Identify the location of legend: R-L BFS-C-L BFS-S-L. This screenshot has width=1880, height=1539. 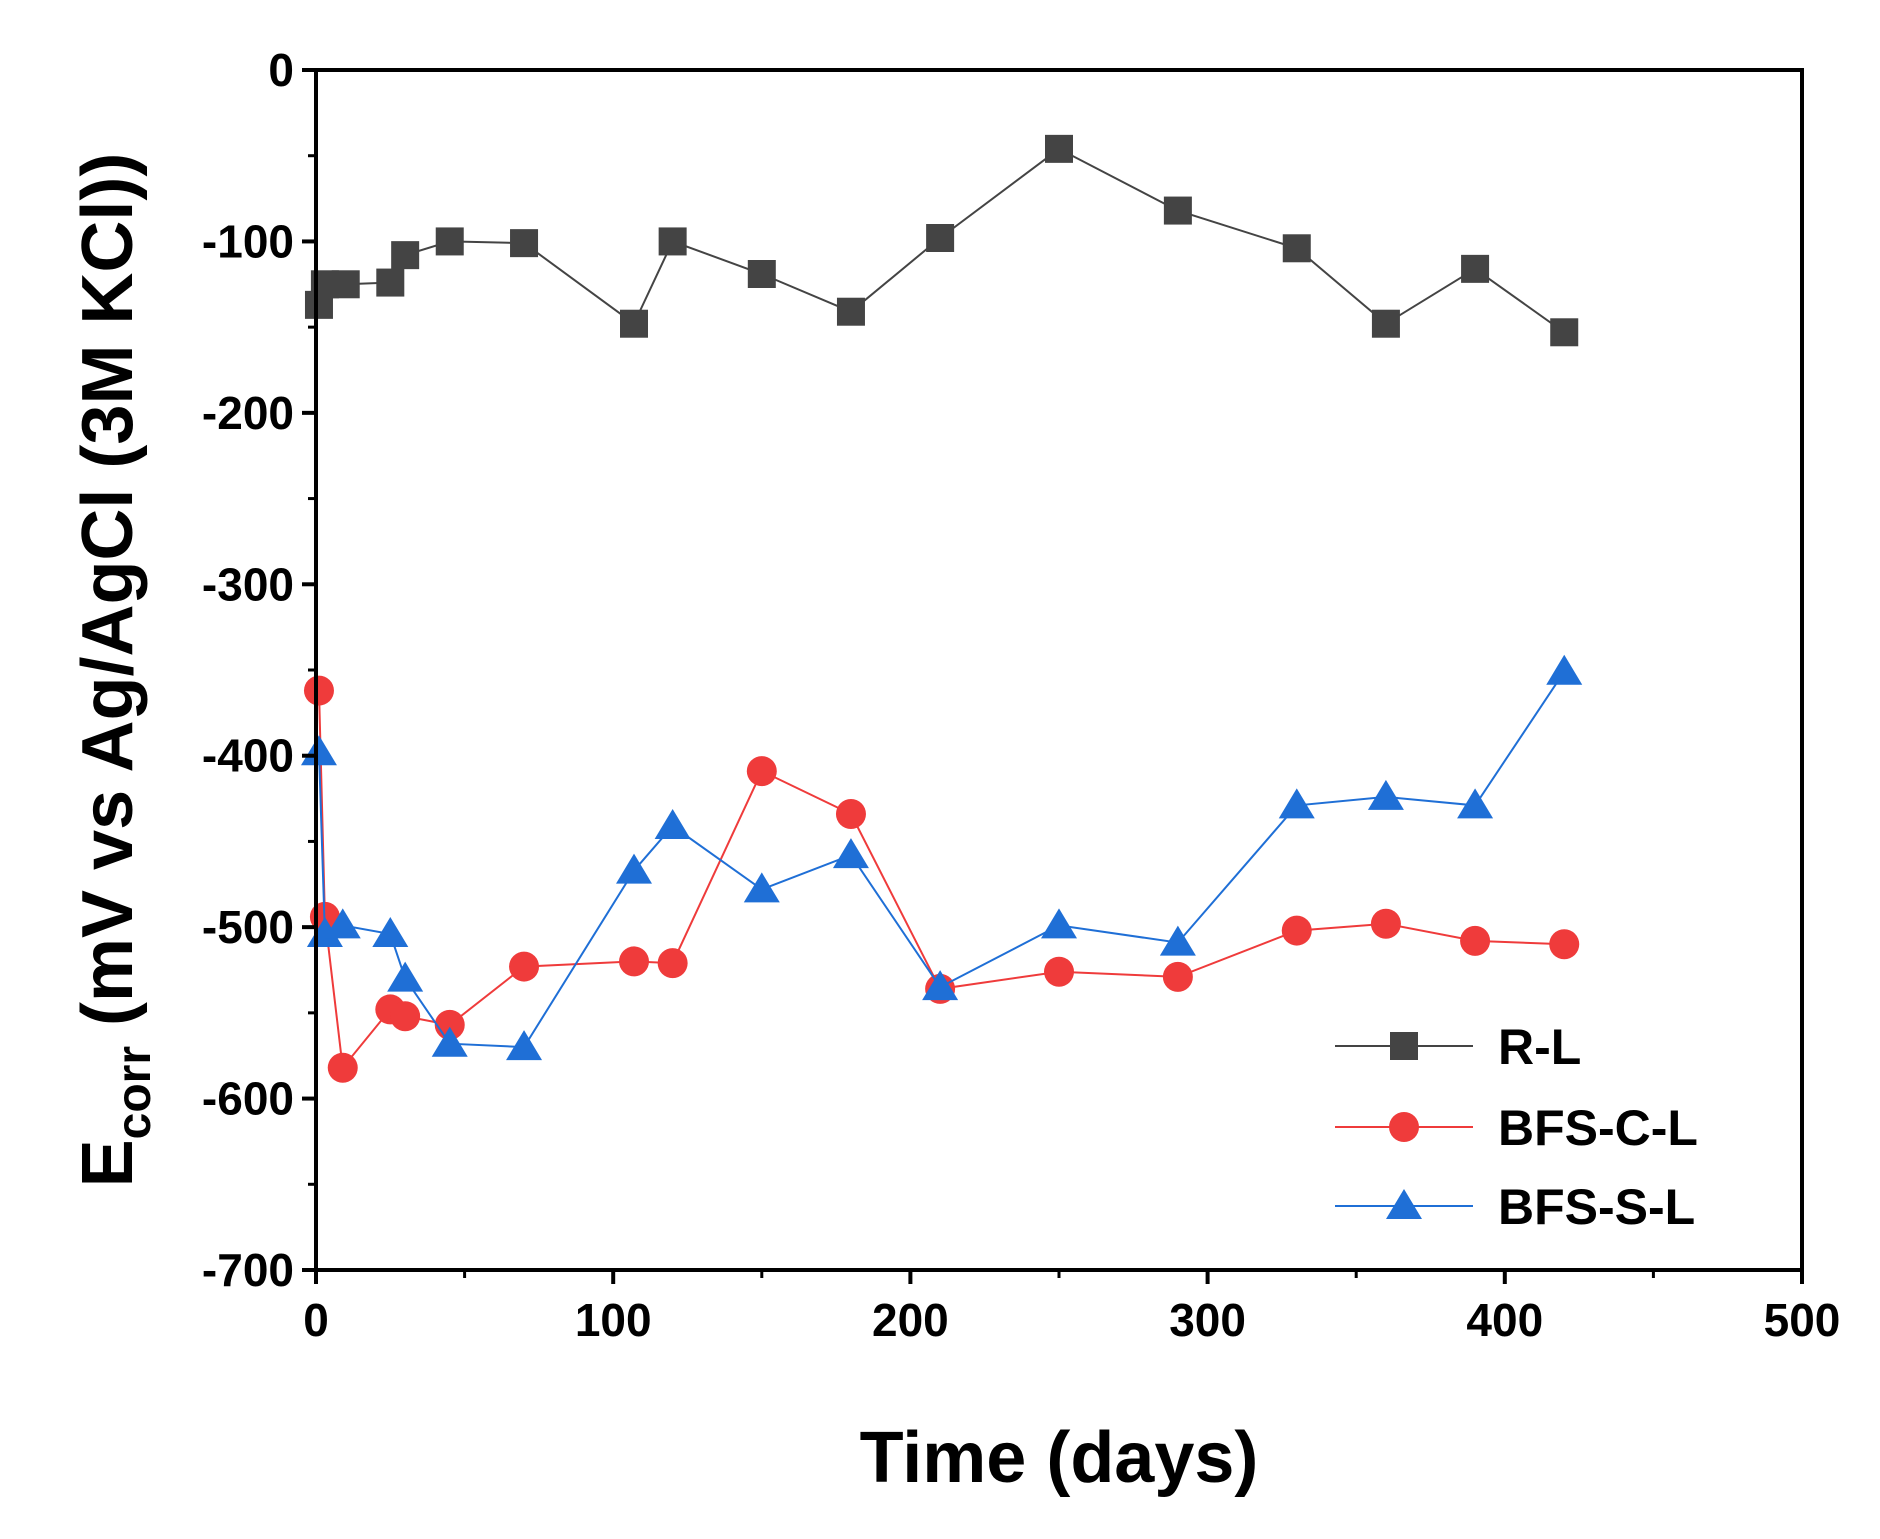
(1516, 1127).